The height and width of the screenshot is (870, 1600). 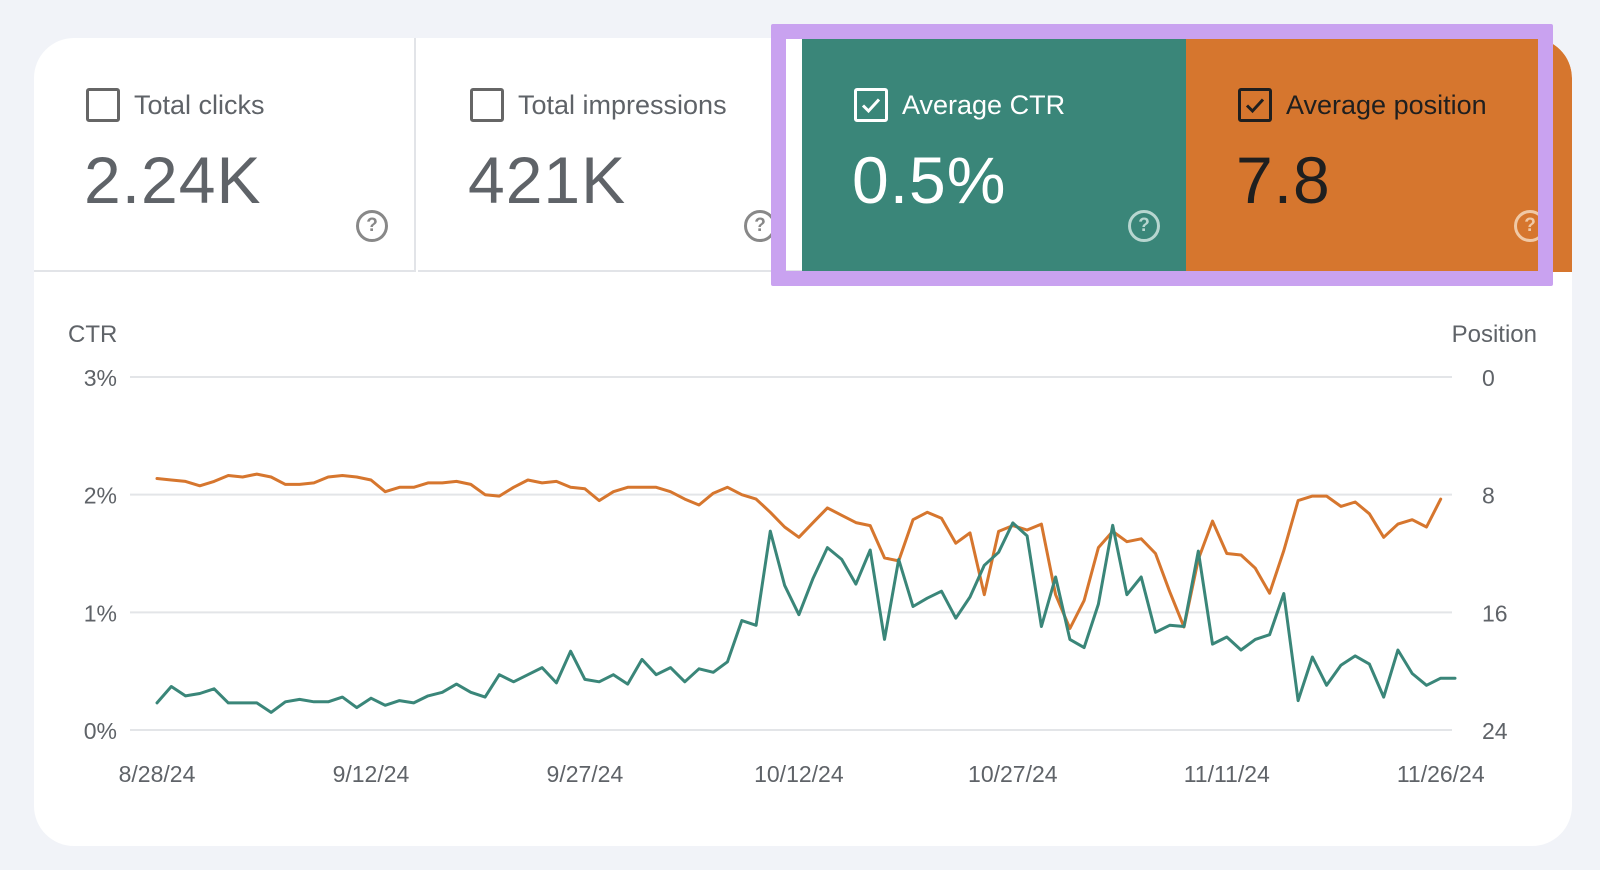 I want to click on right-axis-tick: 8, so click(x=1488, y=496).